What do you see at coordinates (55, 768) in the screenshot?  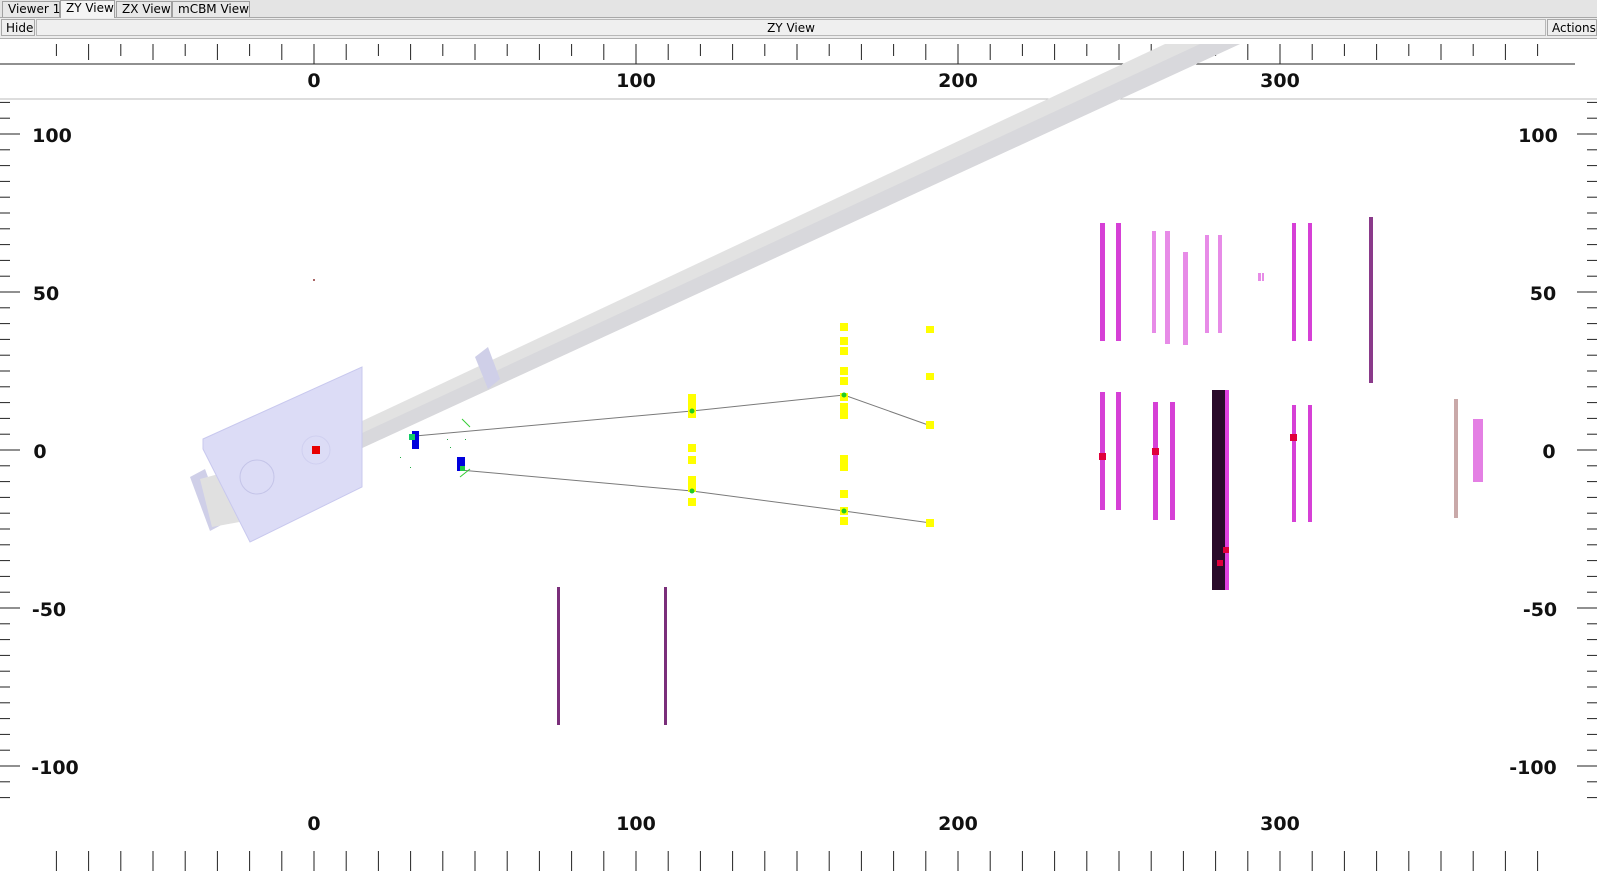 I see `y-axis-left-label-m100: -100` at bounding box center [55, 768].